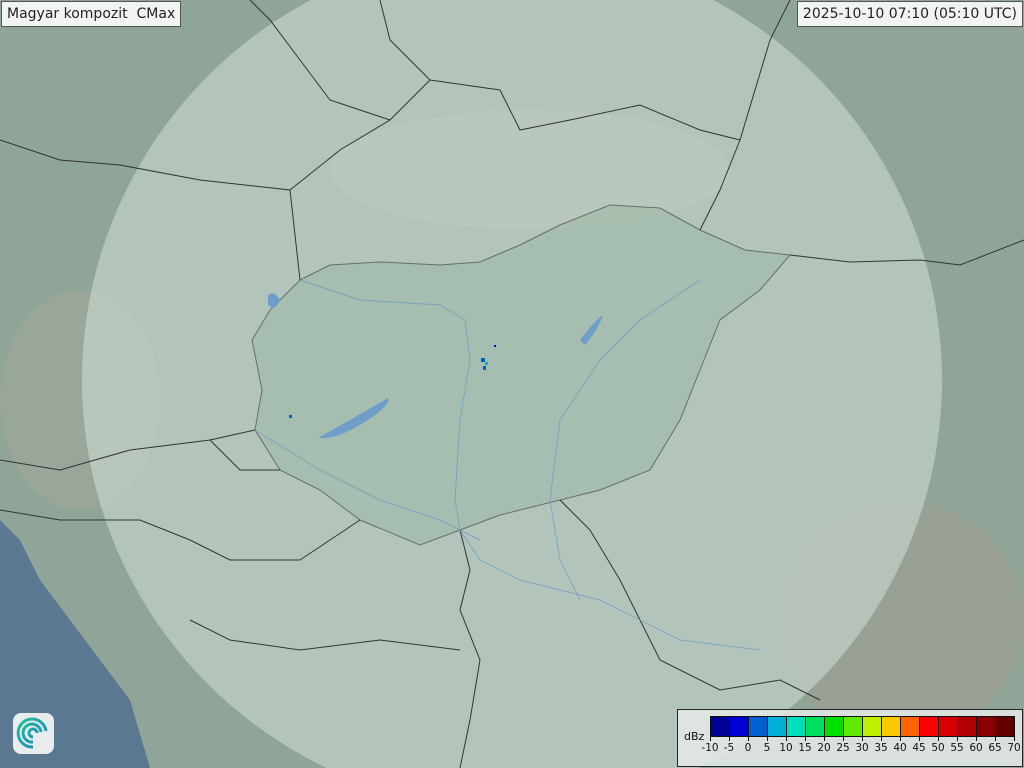 Image resolution: width=1024 pixels, height=768 pixels. I want to click on legend-tick-label: 40, so click(900, 748).